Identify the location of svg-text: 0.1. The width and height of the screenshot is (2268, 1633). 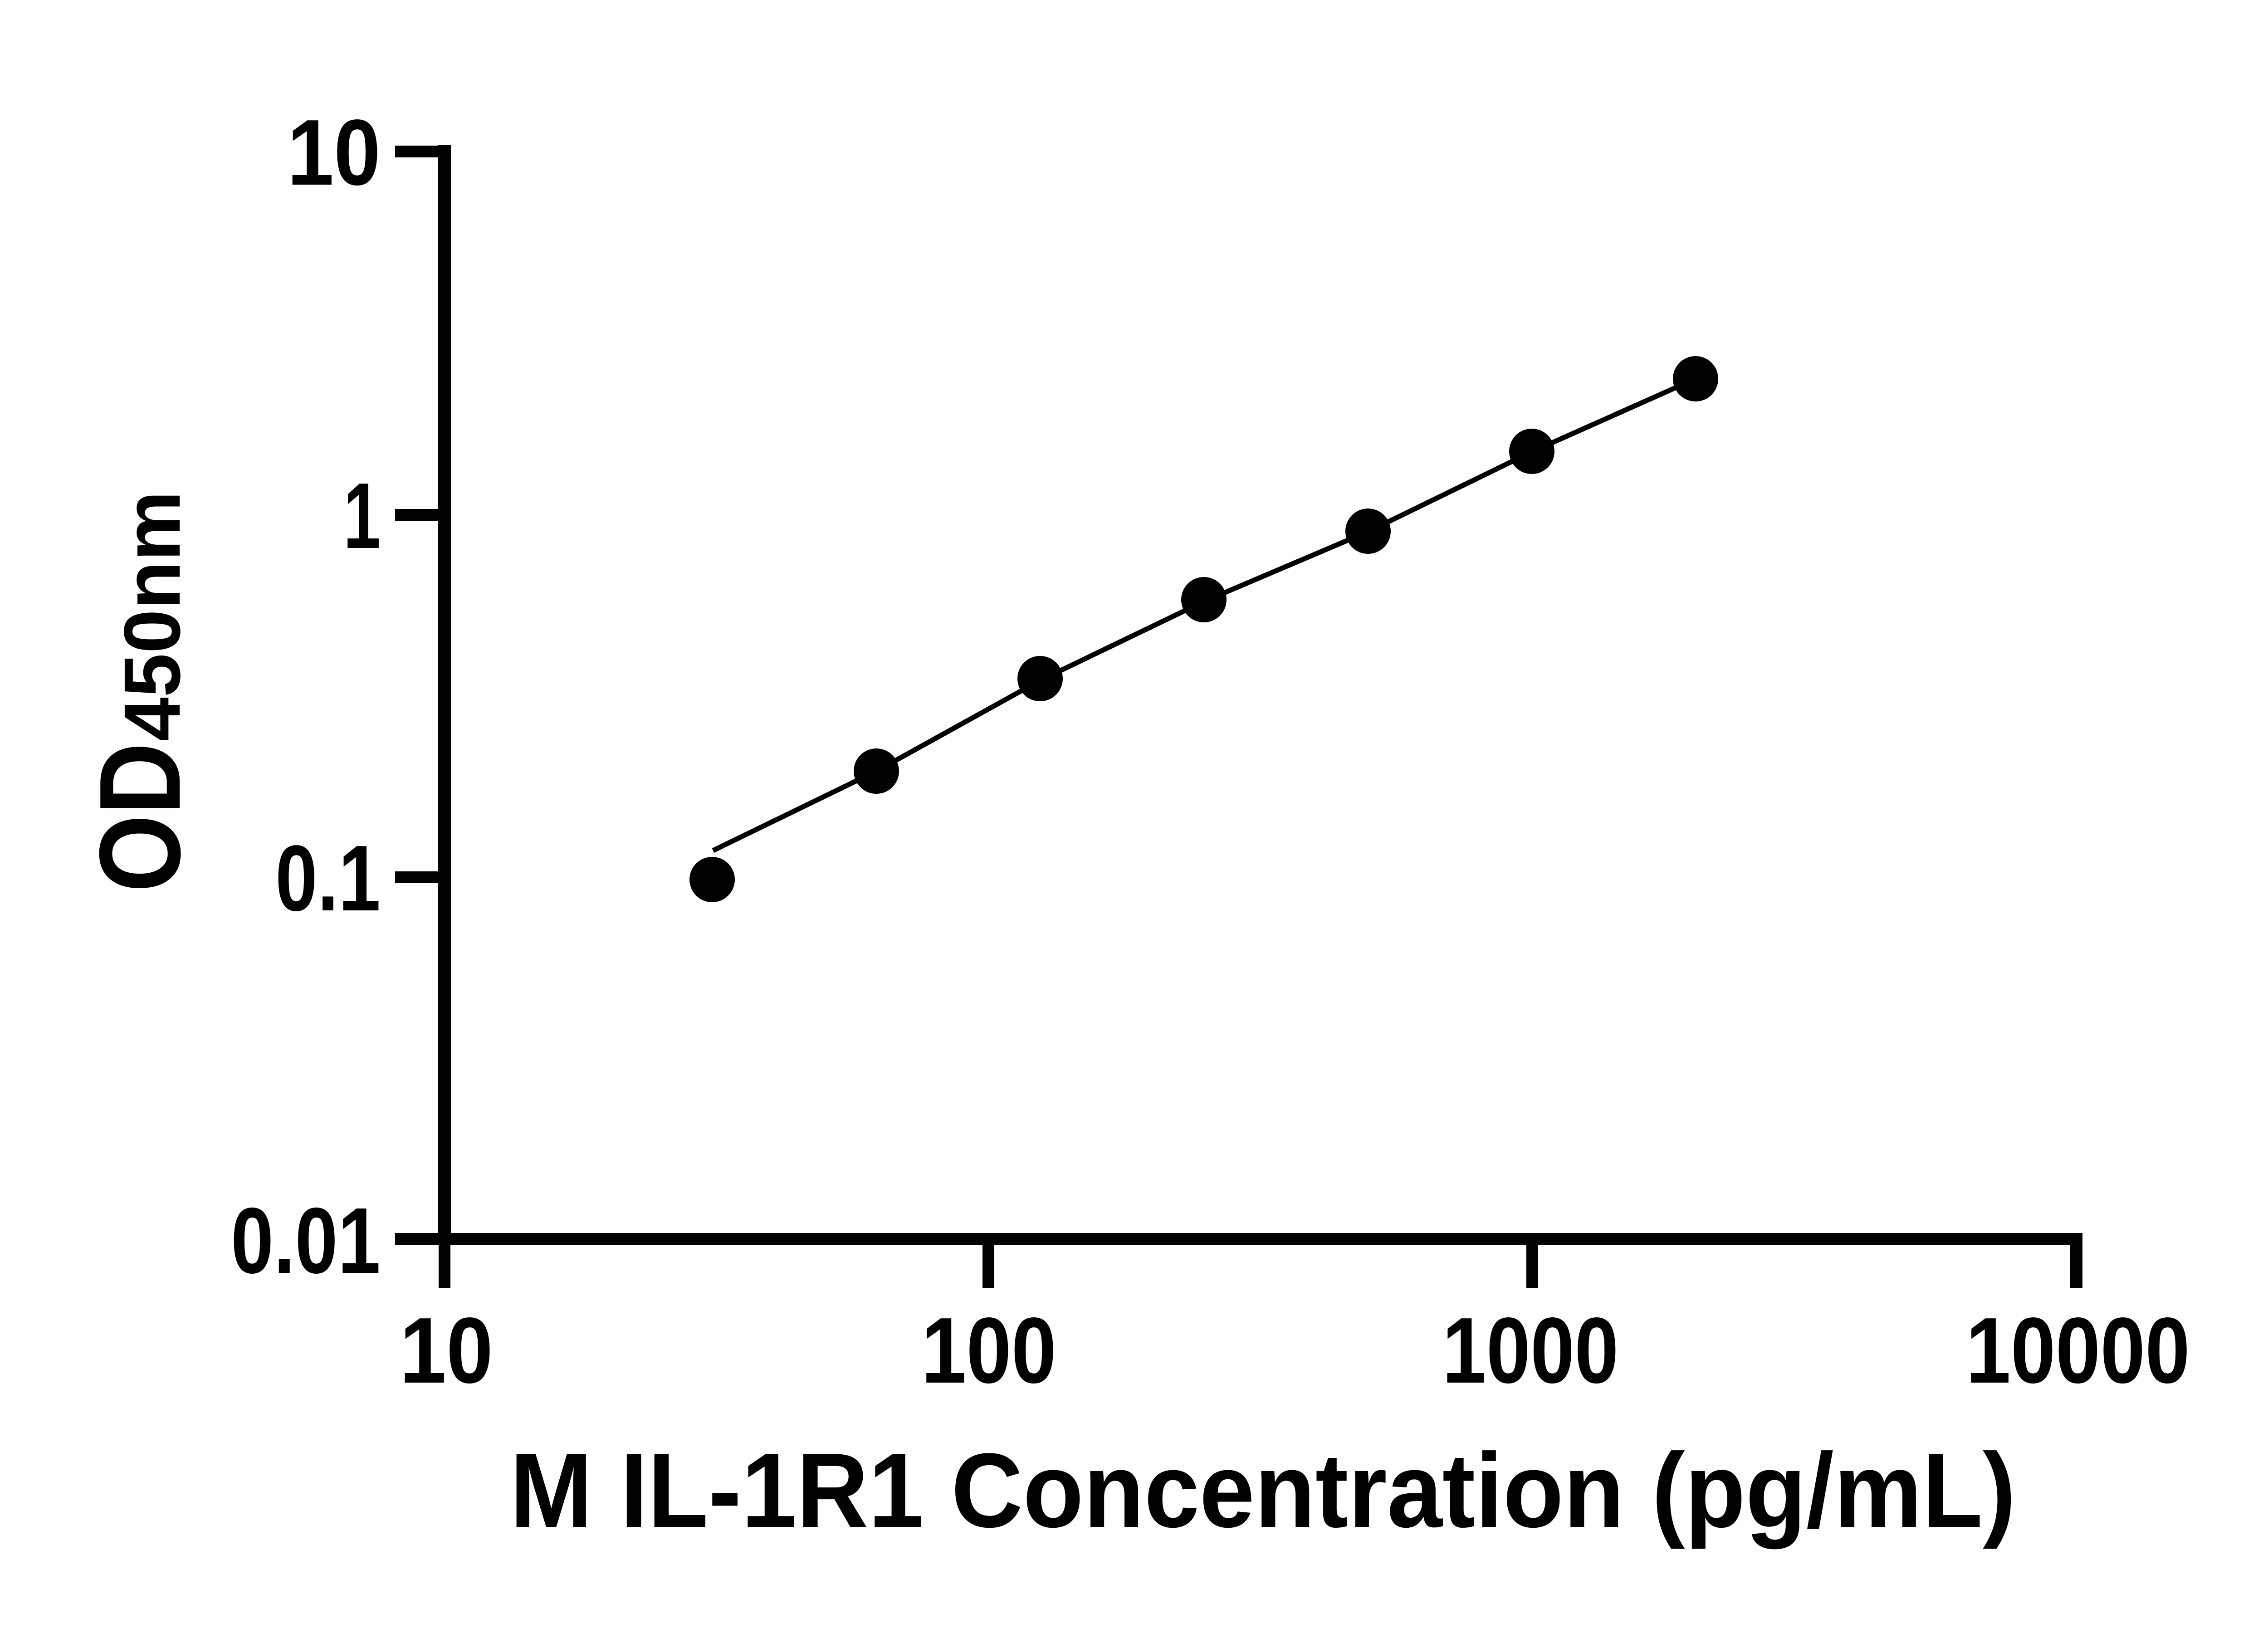
(328, 878).